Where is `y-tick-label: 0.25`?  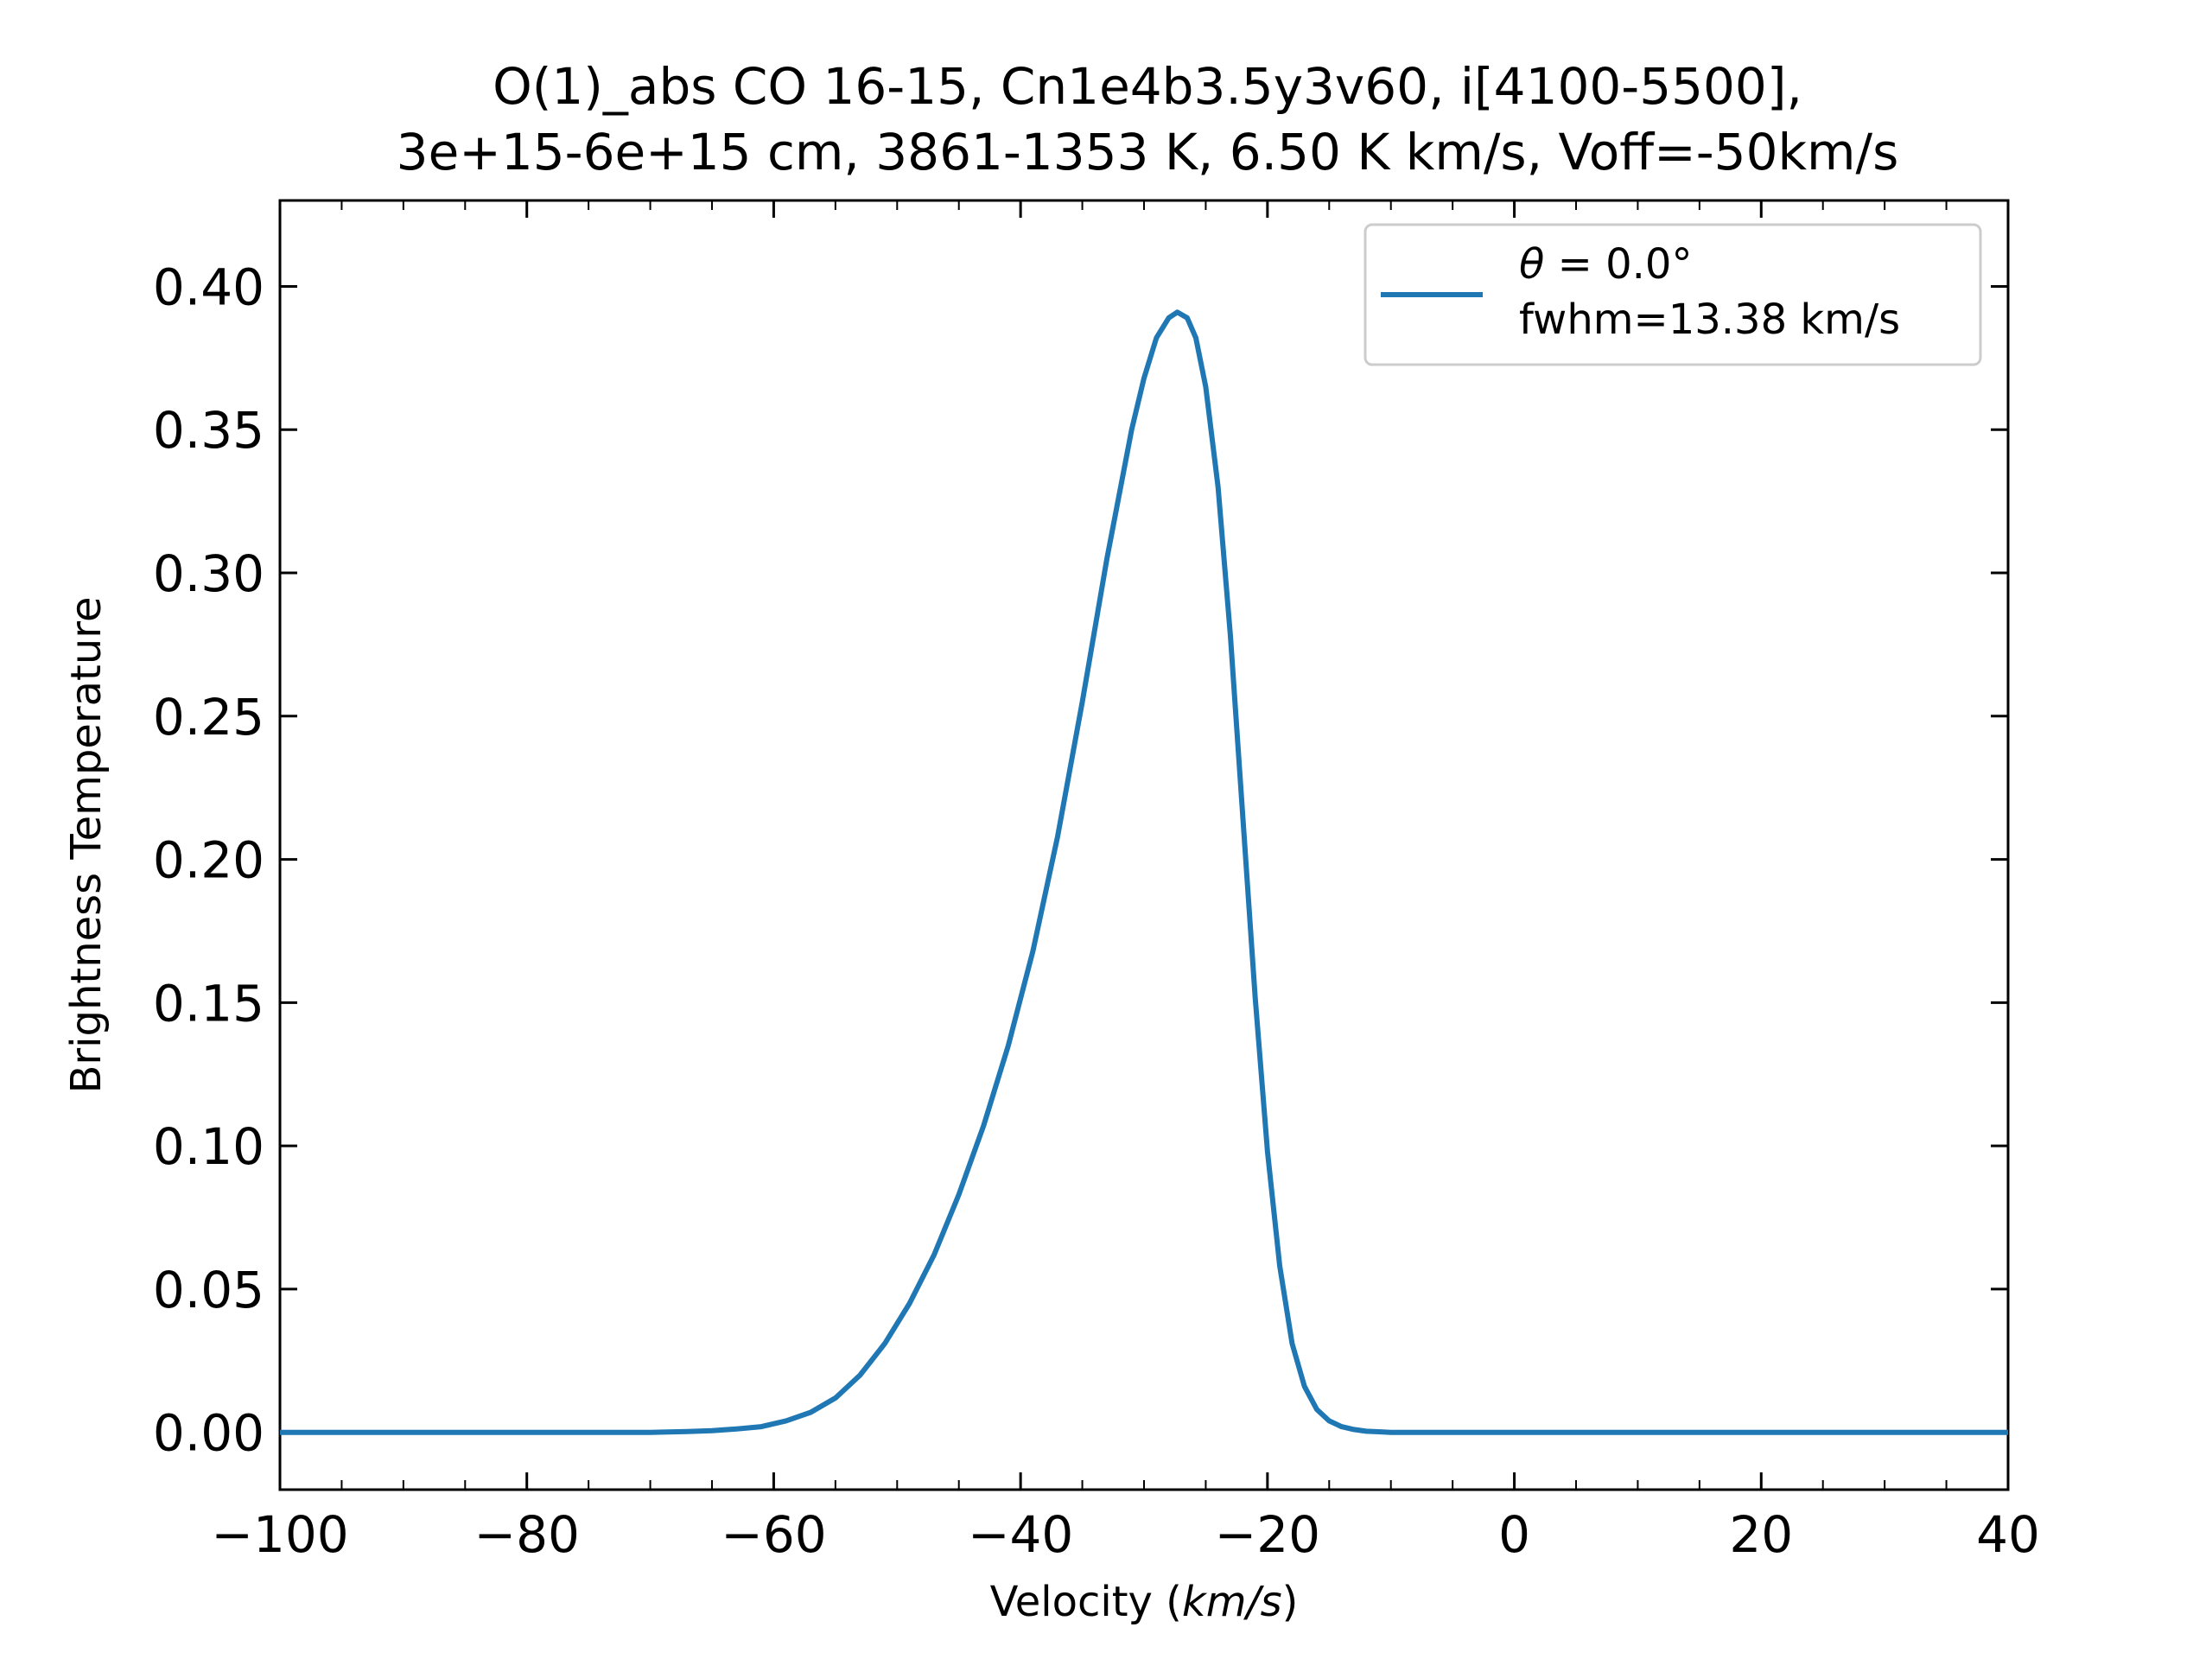
y-tick-label: 0.25 is located at coordinates (208, 717).